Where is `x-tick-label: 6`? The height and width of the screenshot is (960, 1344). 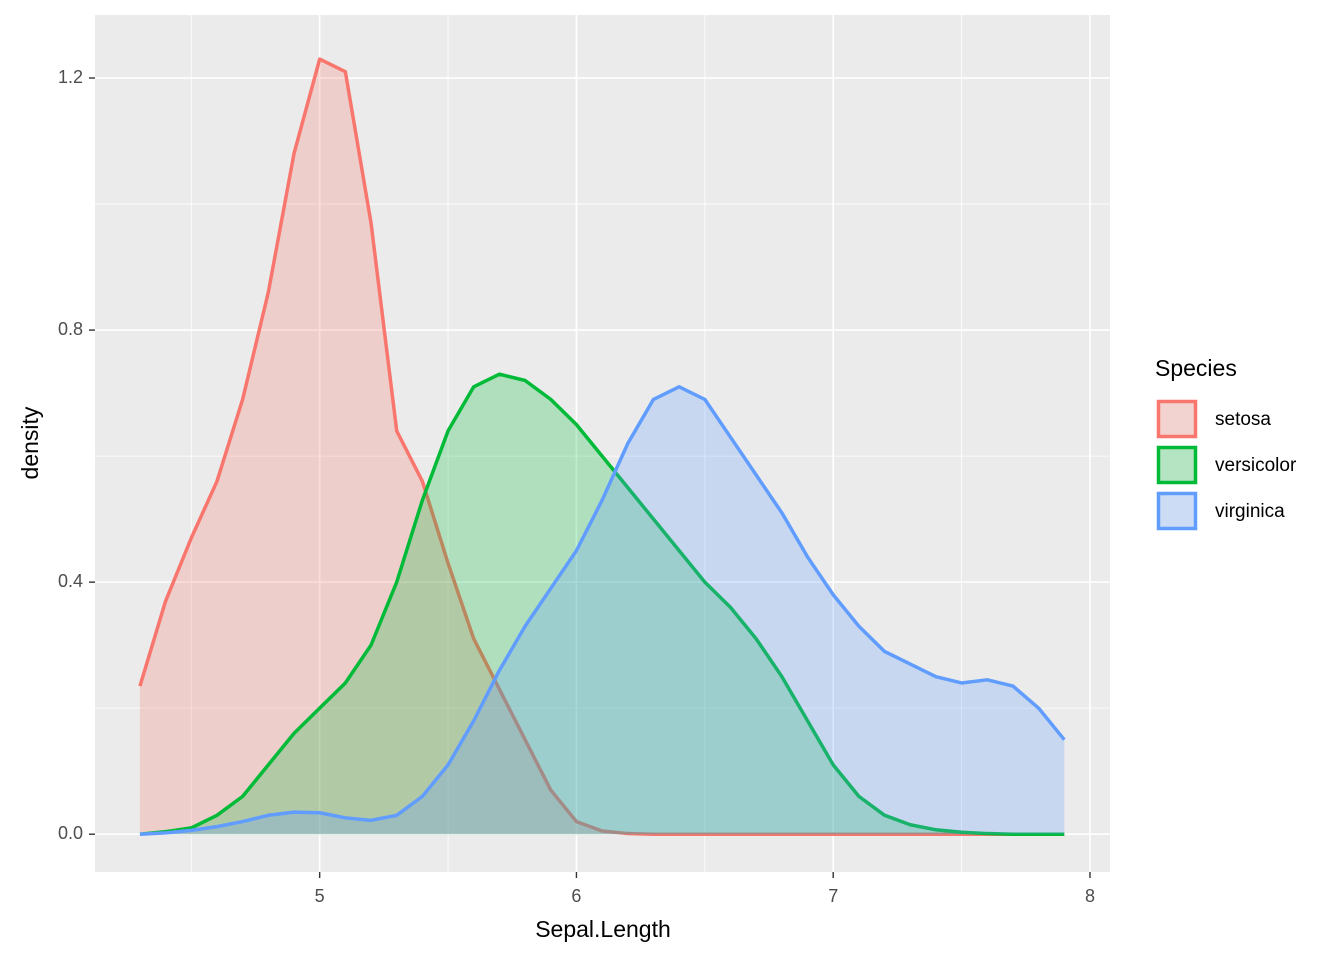
x-tick-label: 6 is located at coordinates (576, 896).